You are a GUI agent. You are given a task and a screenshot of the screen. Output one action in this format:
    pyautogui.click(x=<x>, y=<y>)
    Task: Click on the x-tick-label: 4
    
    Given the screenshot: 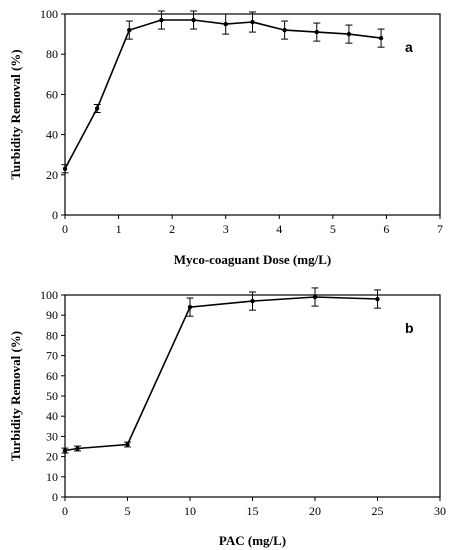 What is the action you would take?
    pyautogui.click(x=279, y=229)
    